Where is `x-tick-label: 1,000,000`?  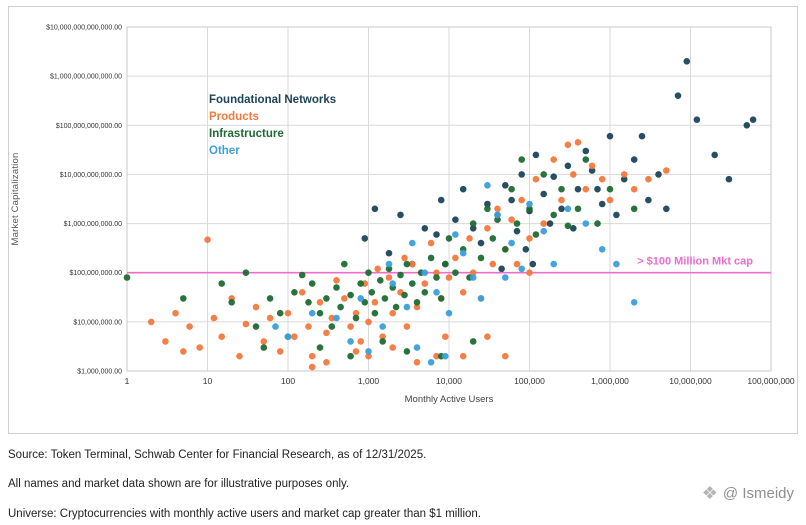
x-tick-label: 1,000,000 is located at coordinates (610, 381).